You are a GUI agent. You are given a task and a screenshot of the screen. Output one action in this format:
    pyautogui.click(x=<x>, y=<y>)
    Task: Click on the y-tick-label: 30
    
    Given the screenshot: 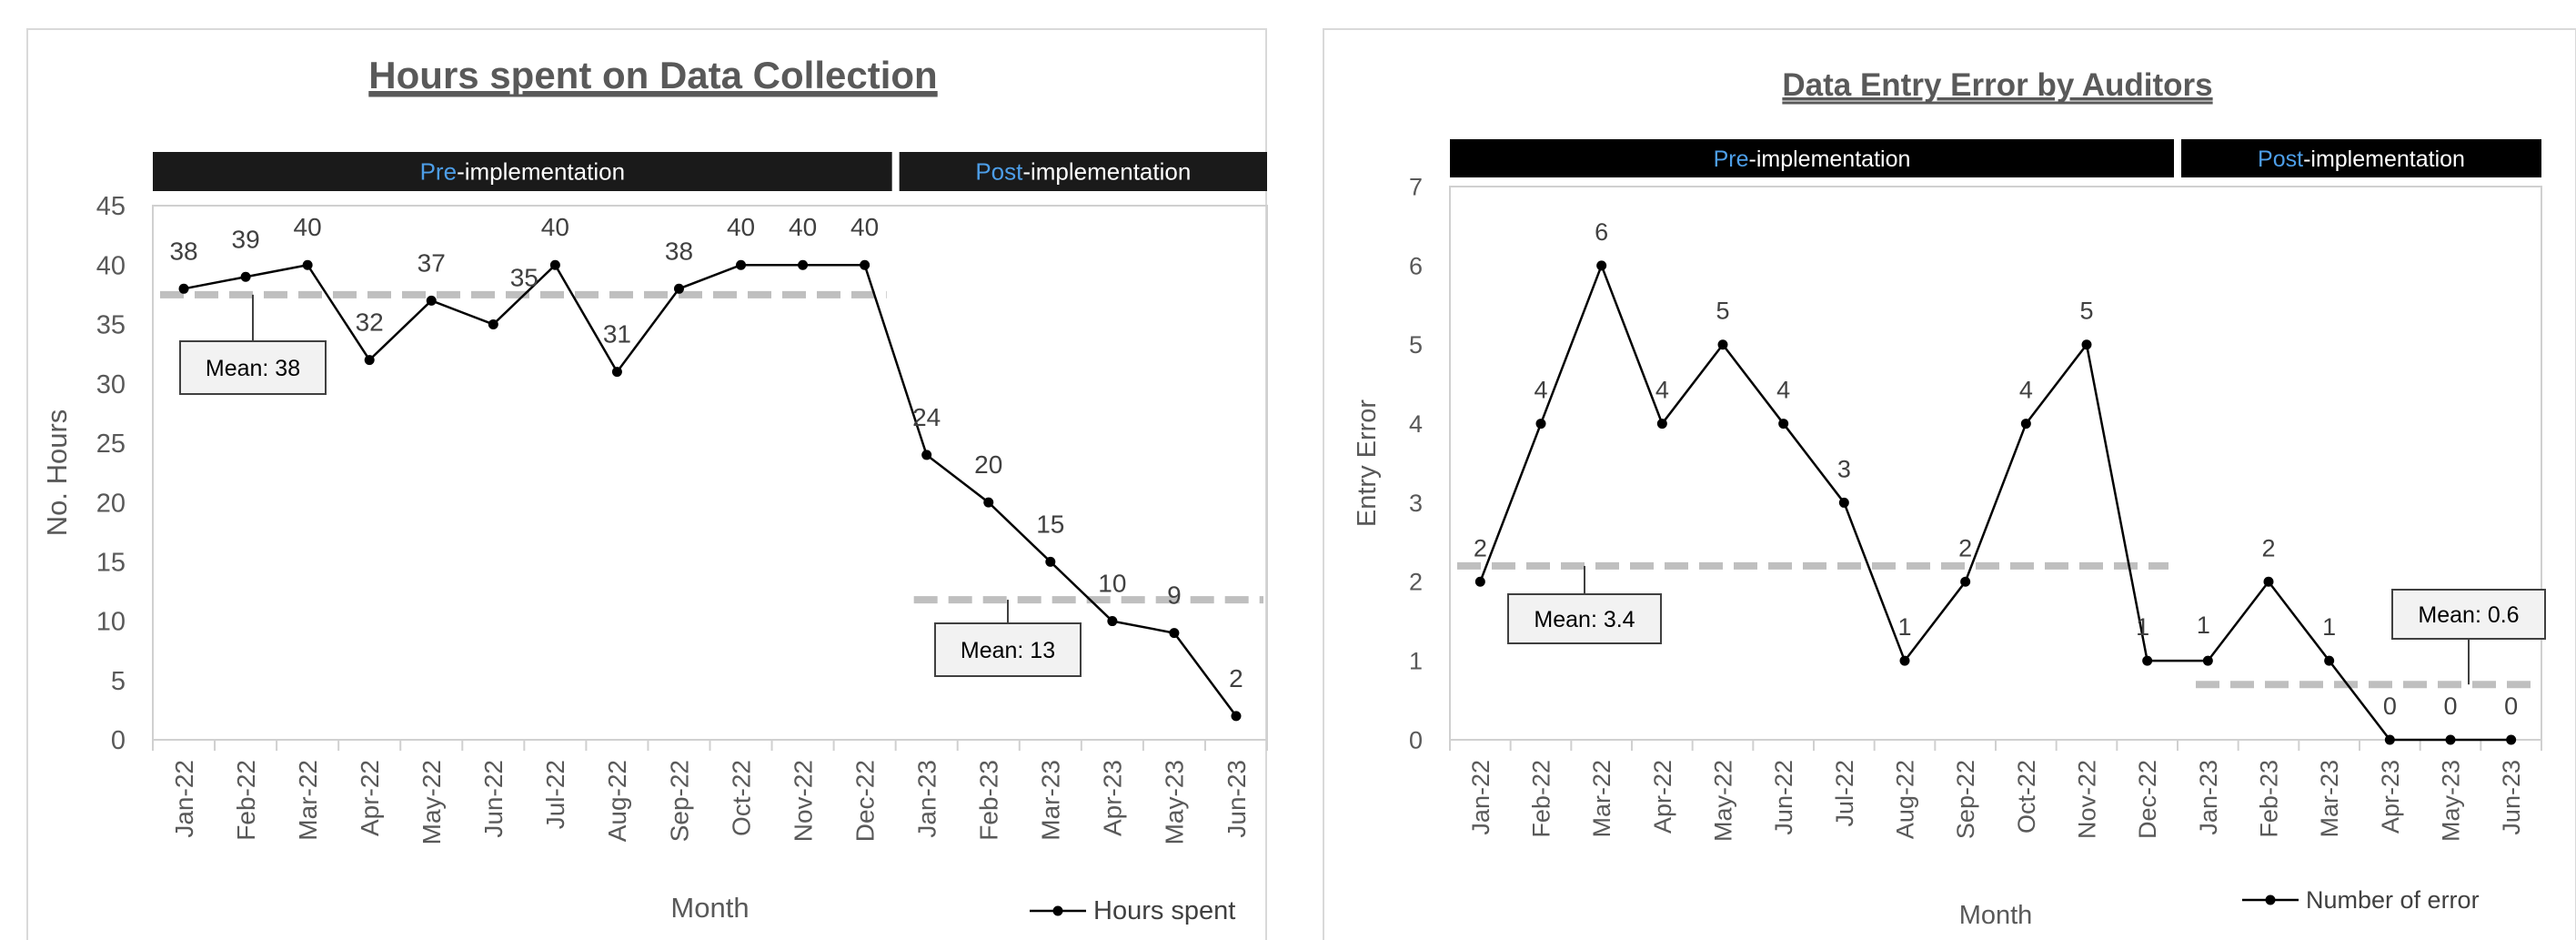 What is the action you would take?
    pyautogui.click(x=111, y=384)
    